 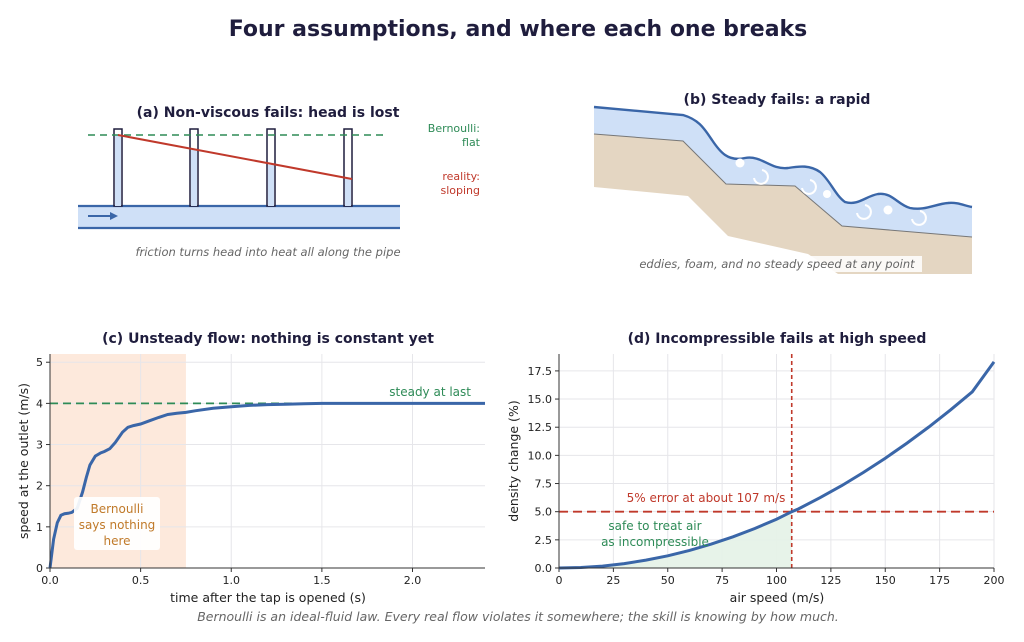 What do you see at coordinates (668, 580) in the screenshot?
I see `x-tick-label: 50` at bounding box center [668, 580].